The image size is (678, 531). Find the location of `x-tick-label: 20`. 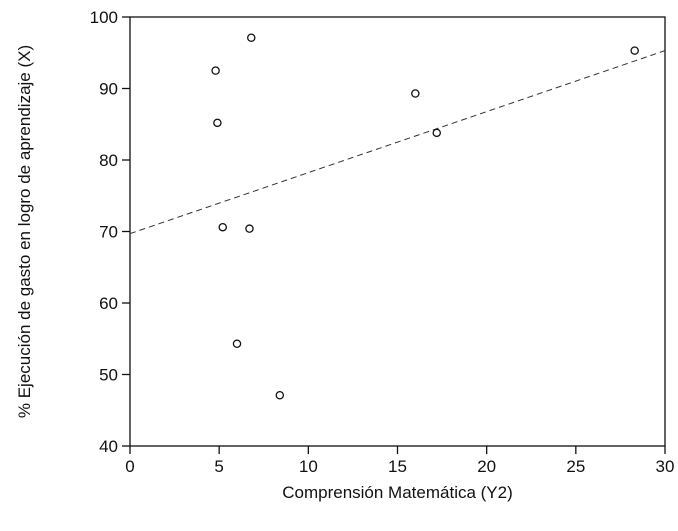

x-tick-label: 20 is located at coordinates (486, 466).